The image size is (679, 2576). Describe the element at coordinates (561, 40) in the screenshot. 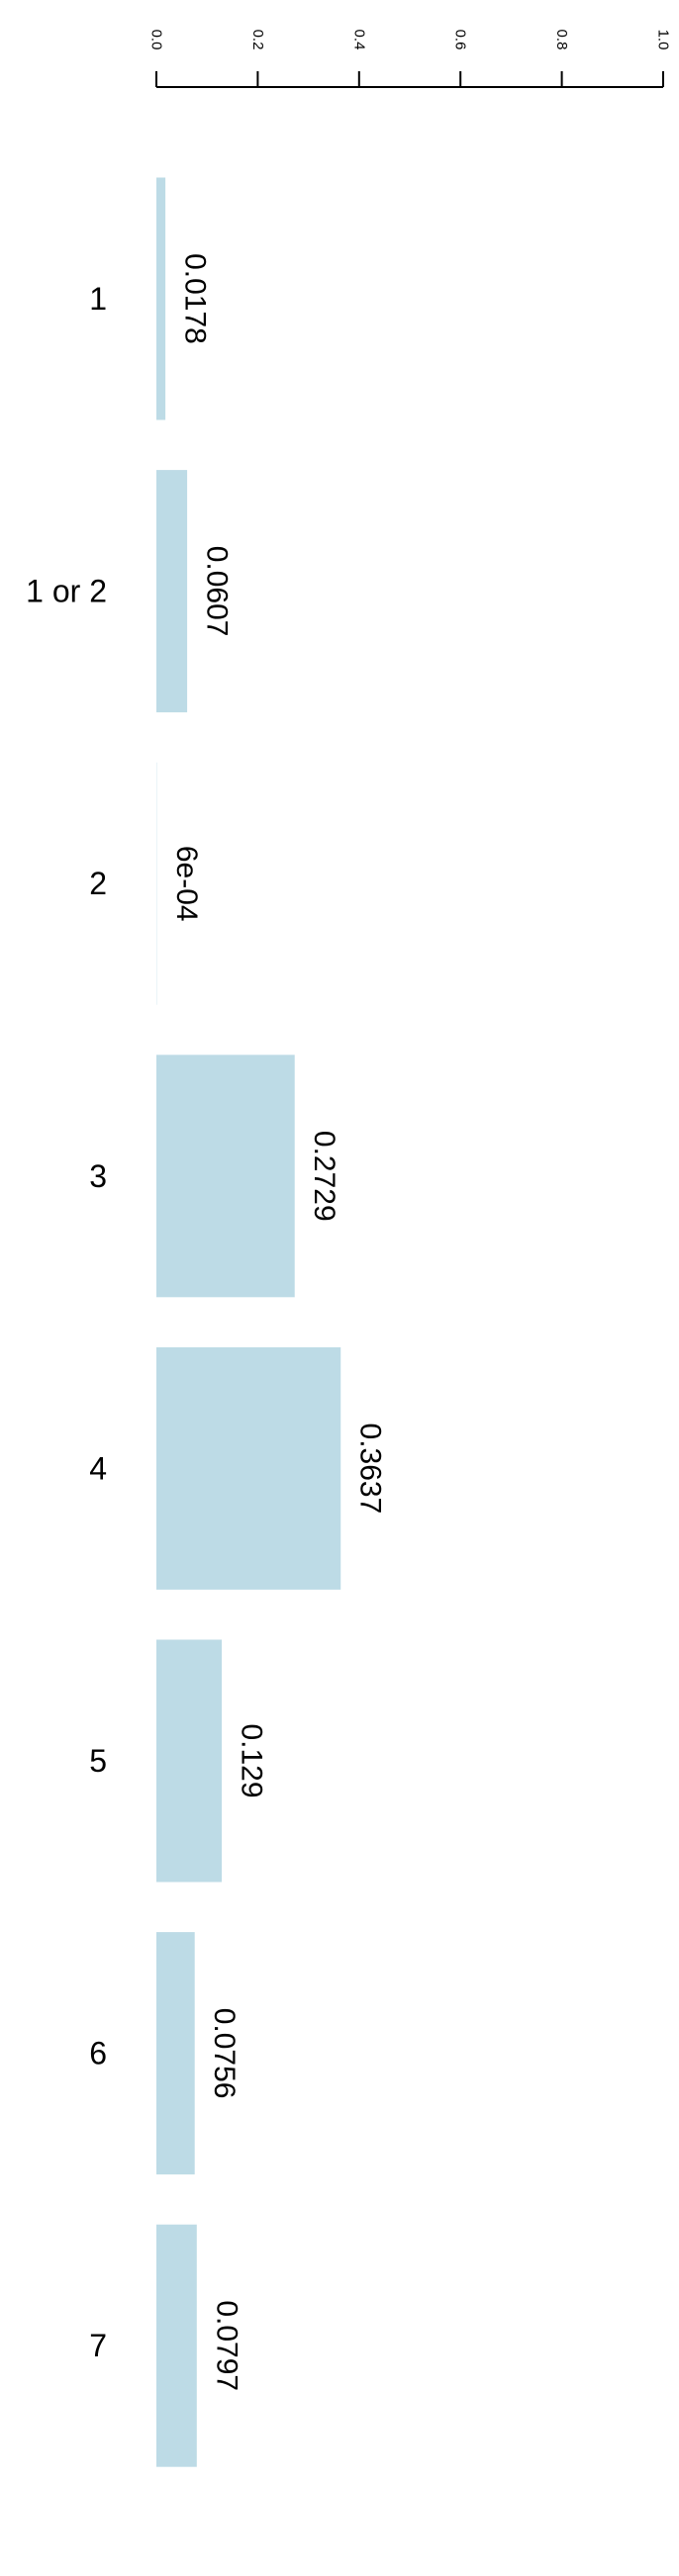

I see `x-tick-label: 0.8` at that location.